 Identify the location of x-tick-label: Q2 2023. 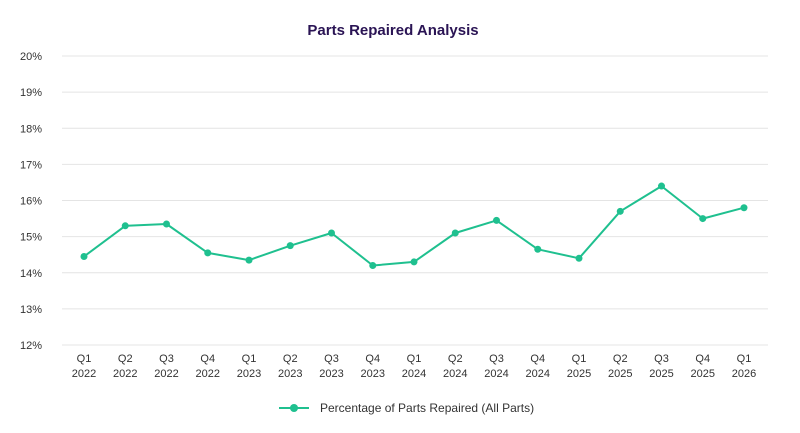
(290, 366).